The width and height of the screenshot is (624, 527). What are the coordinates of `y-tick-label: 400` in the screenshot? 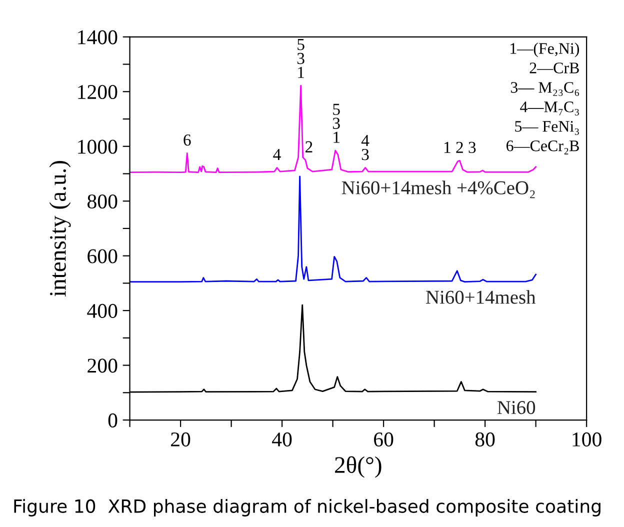 It's located at (102, 311).